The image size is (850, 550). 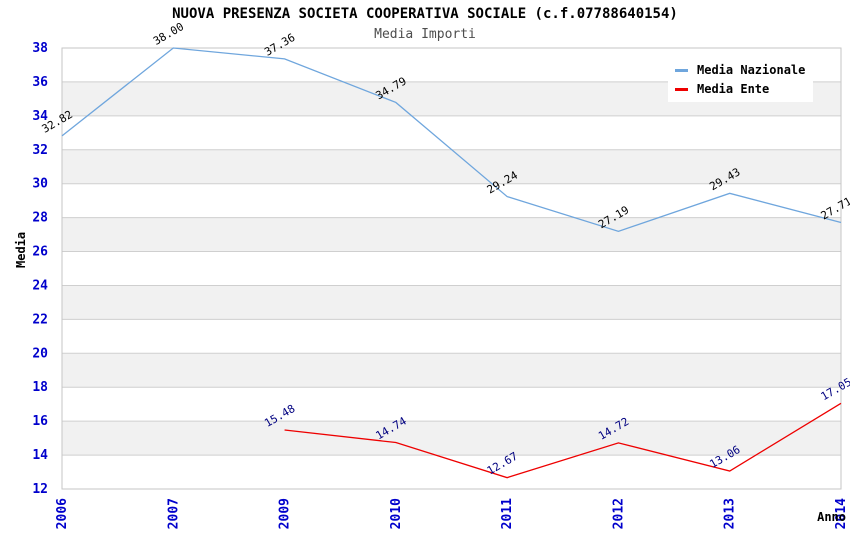 I want to click on y-tick-label: 22, so click(x=40, y=319).